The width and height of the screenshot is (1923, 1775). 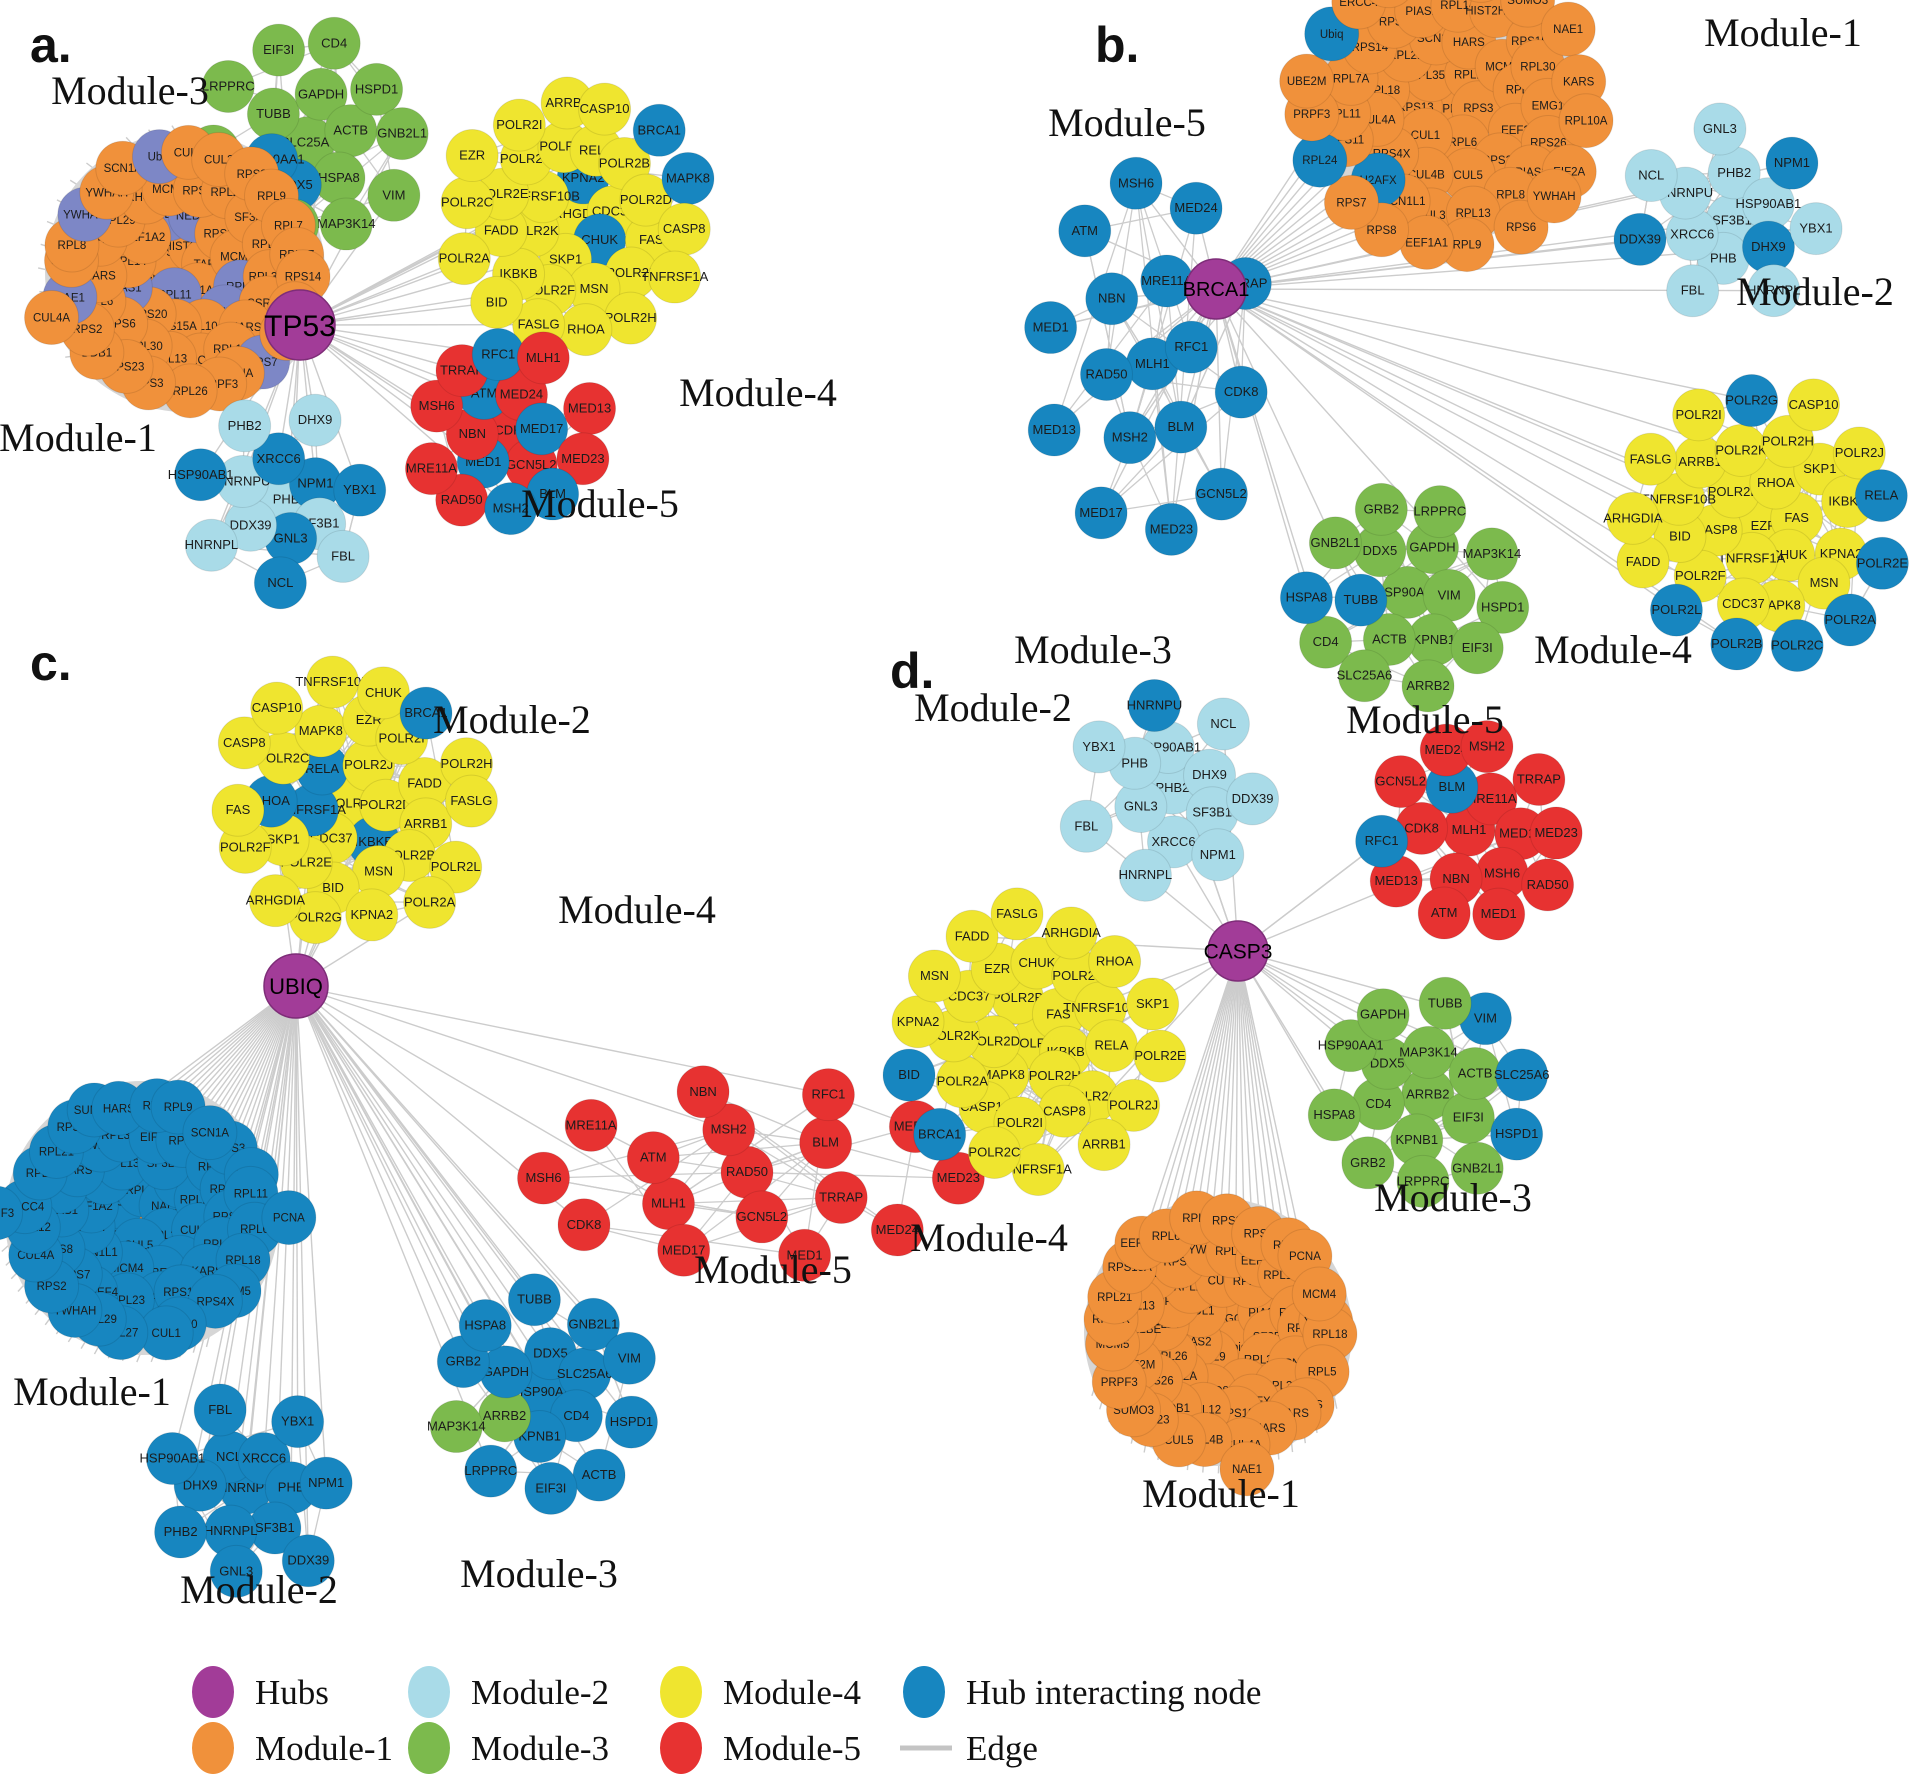 I want to click on node-PRPF3: PRPF3, so click(x=12, y=1213).